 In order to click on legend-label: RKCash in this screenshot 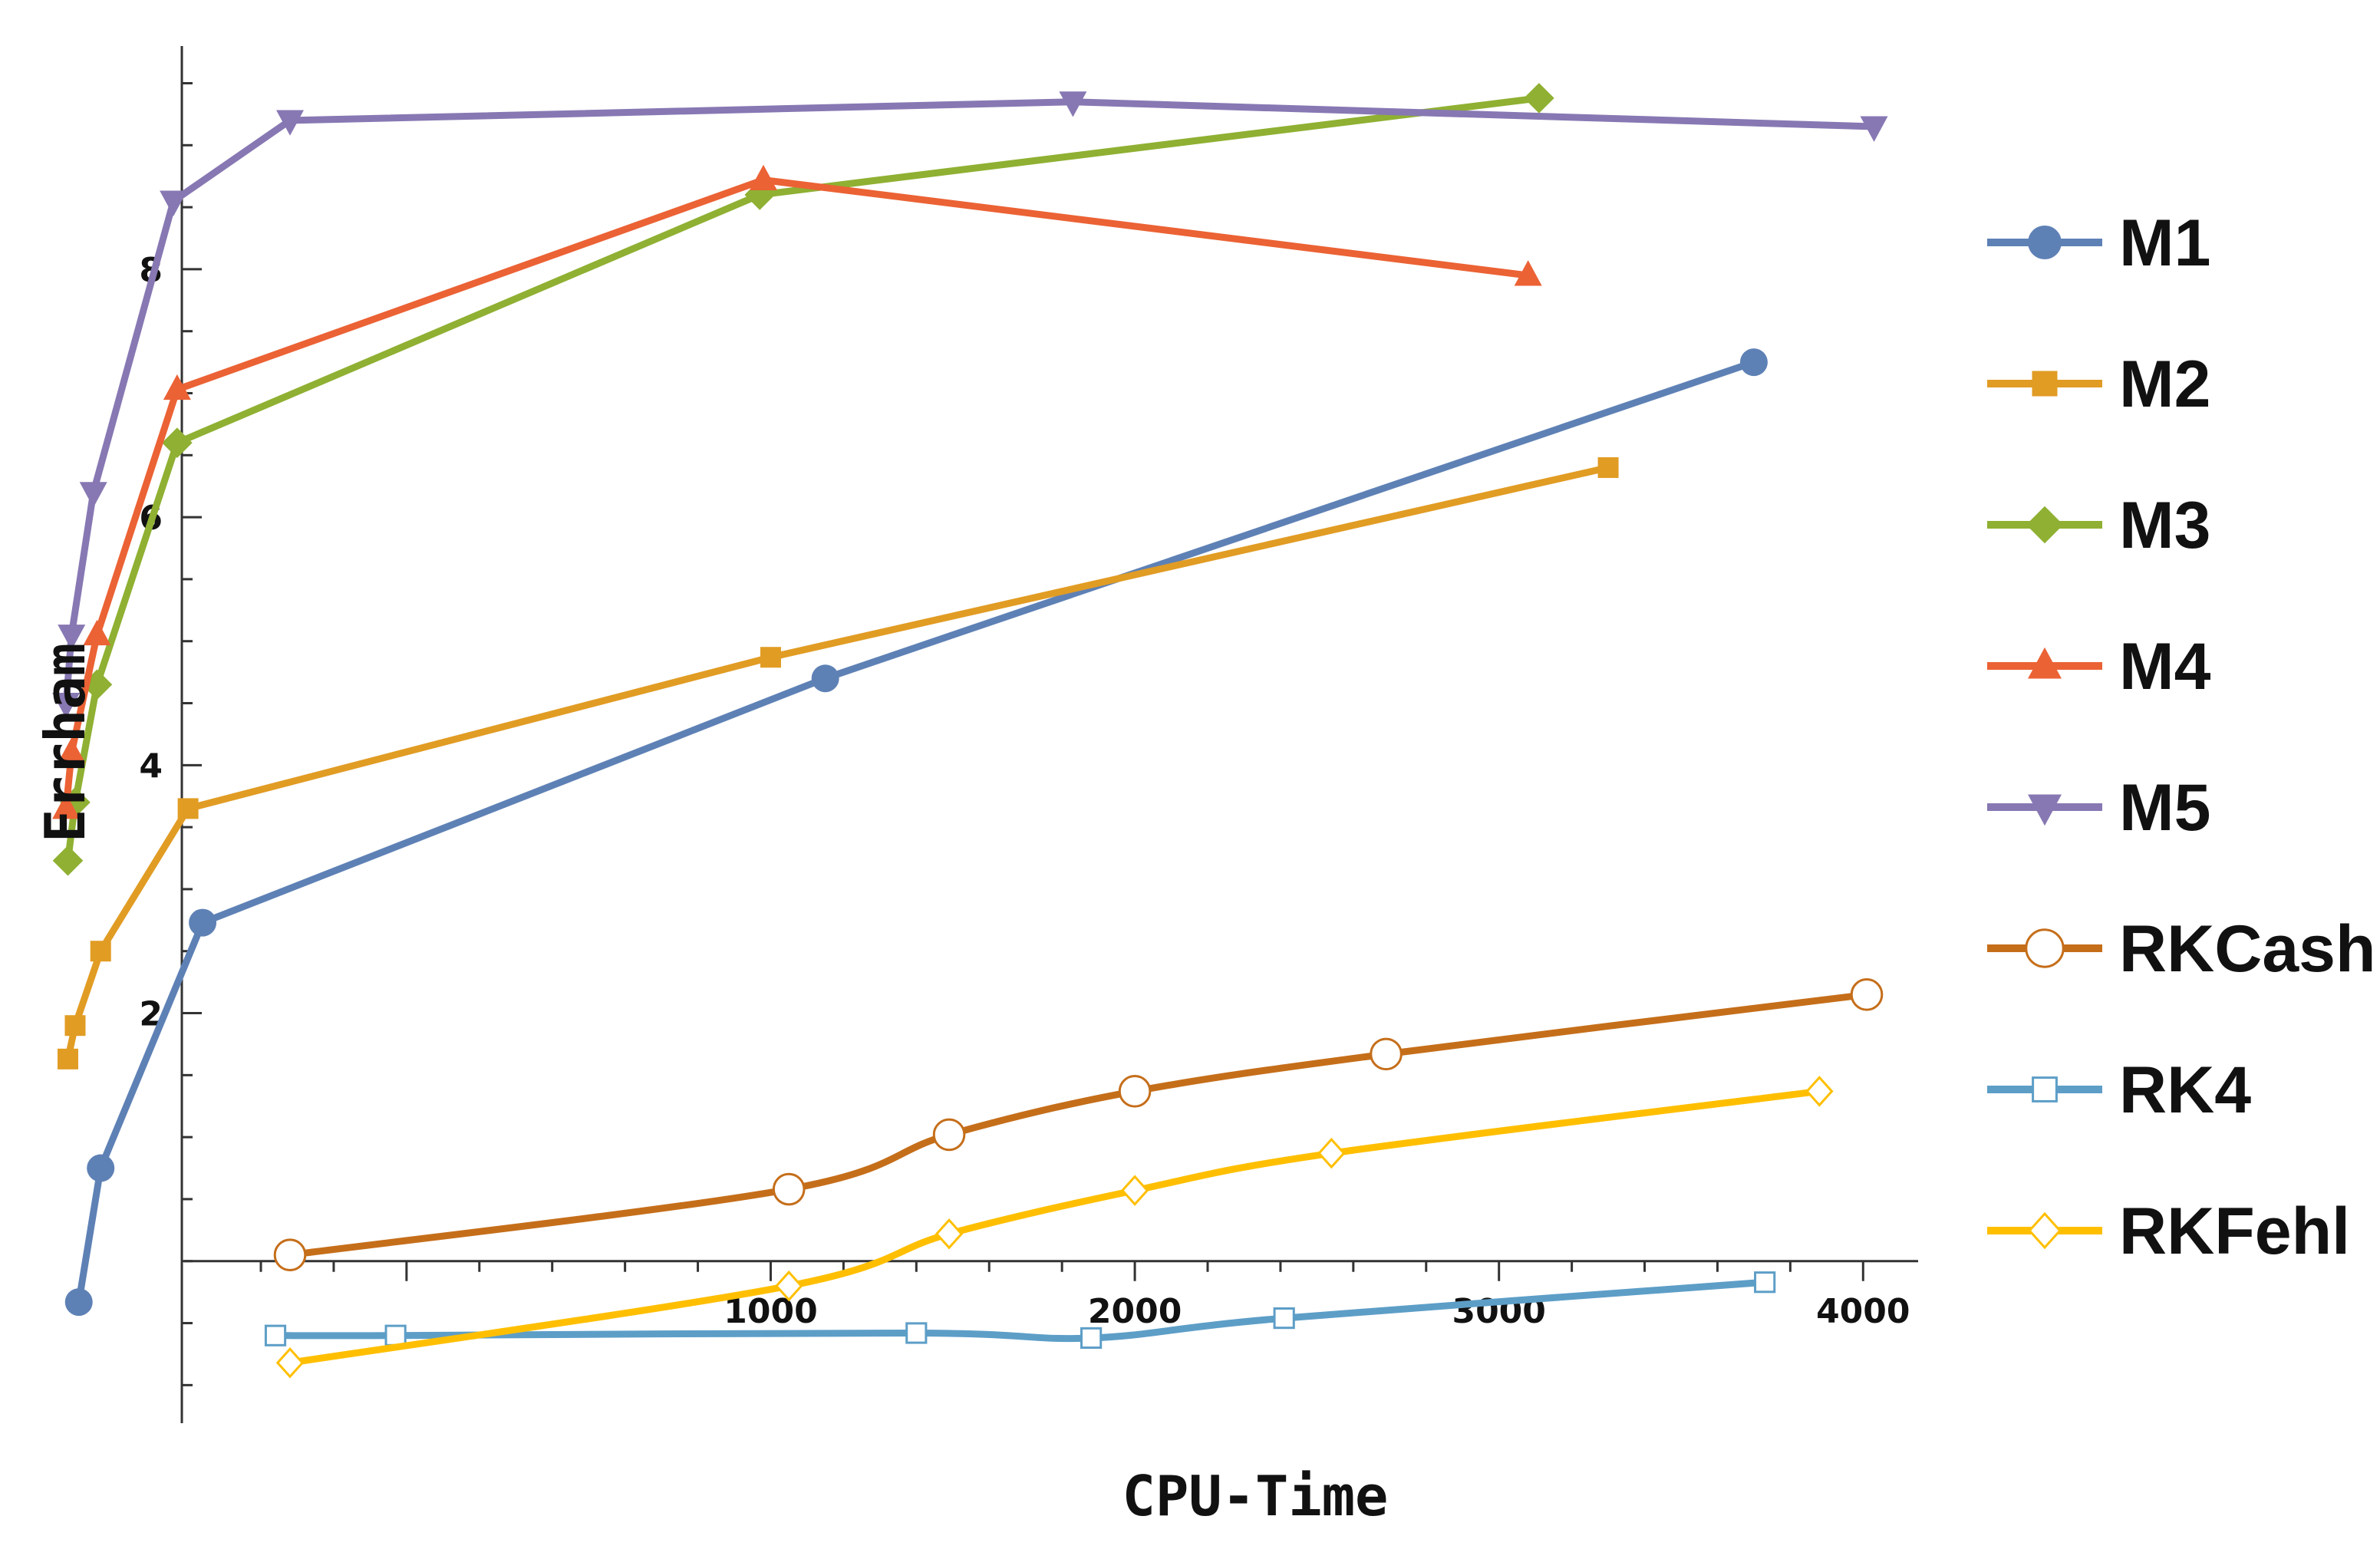, I will do `click(2247, 949)`.